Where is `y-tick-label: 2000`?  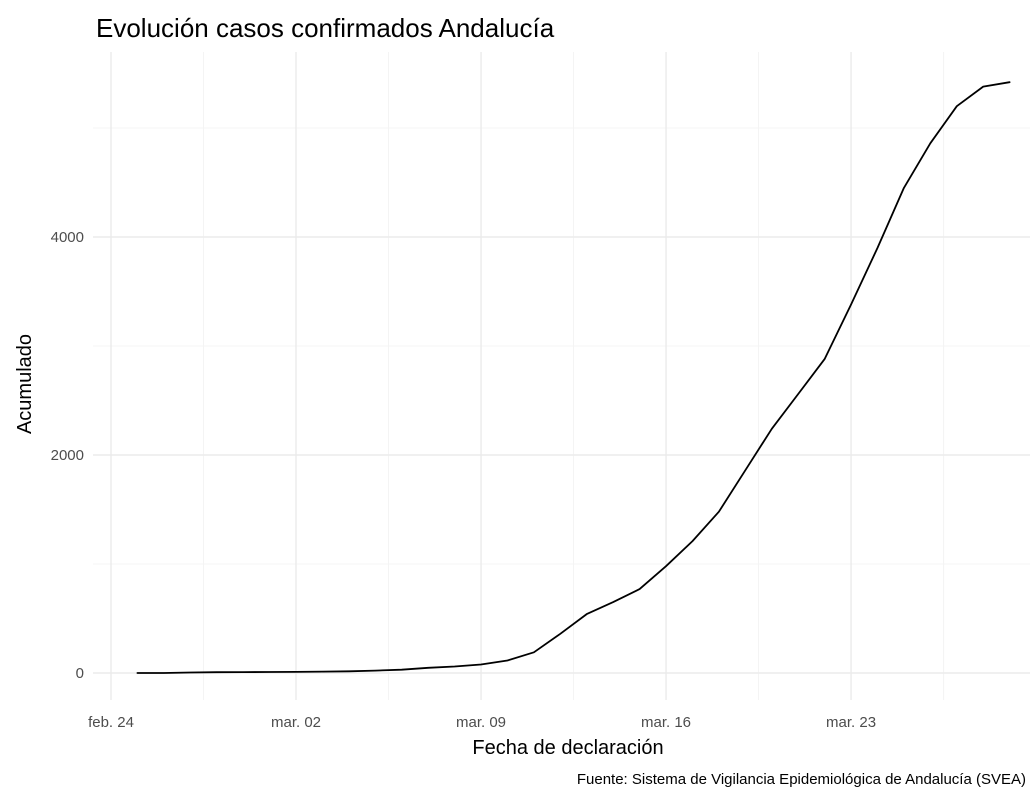
y-tick-label: 2000 is located at coordinates (67, 455).